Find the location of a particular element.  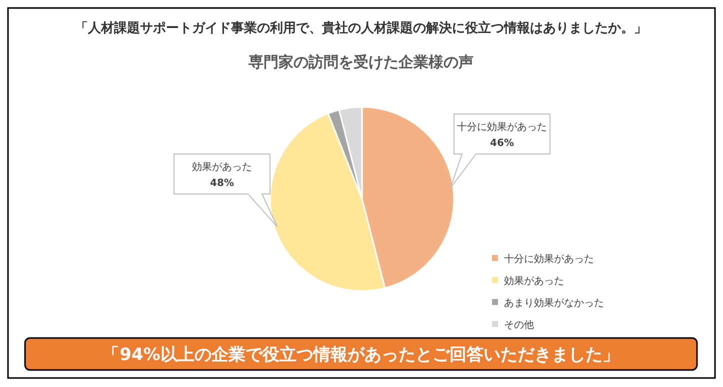

chart-subtitle: 専門家の訪問を受けた企業様の声 is located at coordinates (361, 62).